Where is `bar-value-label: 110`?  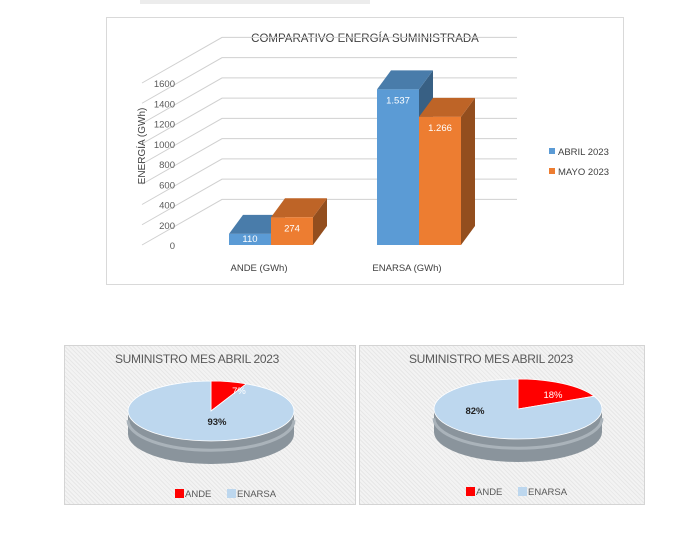
bar-value-label: 110 is located at coordinates (249, 239).